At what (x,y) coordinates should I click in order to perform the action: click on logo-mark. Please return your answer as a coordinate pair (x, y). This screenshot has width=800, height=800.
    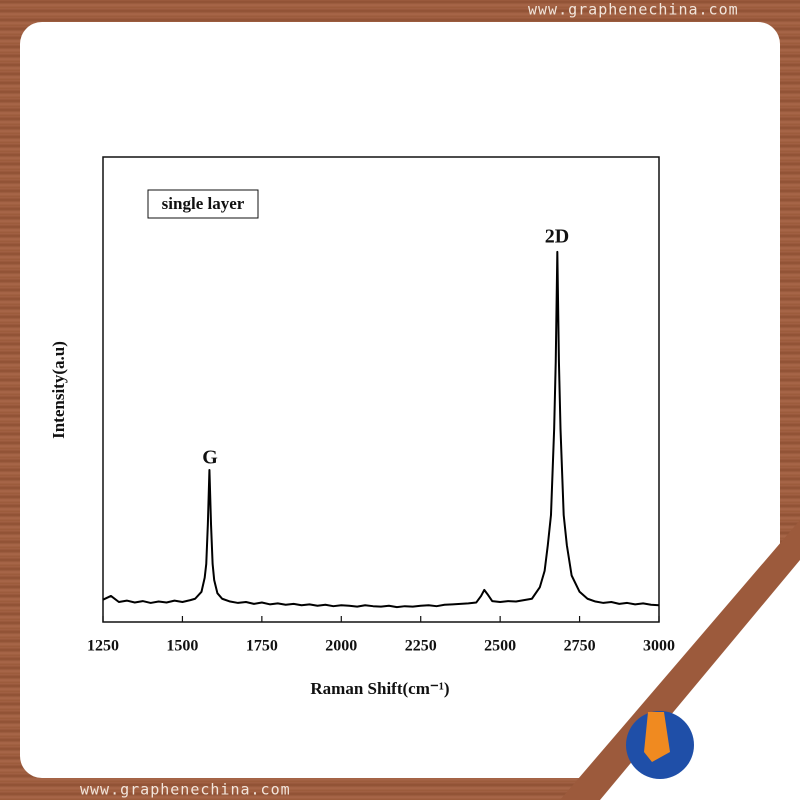
    Looking at the image, I should click on (657, 737).